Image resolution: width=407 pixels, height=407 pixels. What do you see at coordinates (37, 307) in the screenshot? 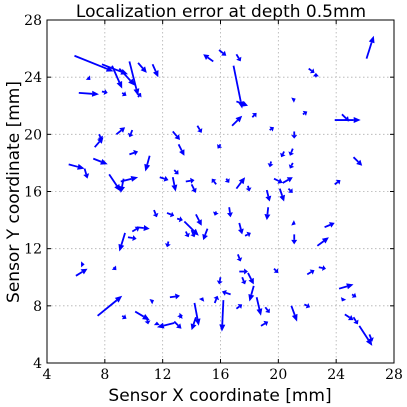
I see `y-tick-label: 8` at bounding box center [37, 307].